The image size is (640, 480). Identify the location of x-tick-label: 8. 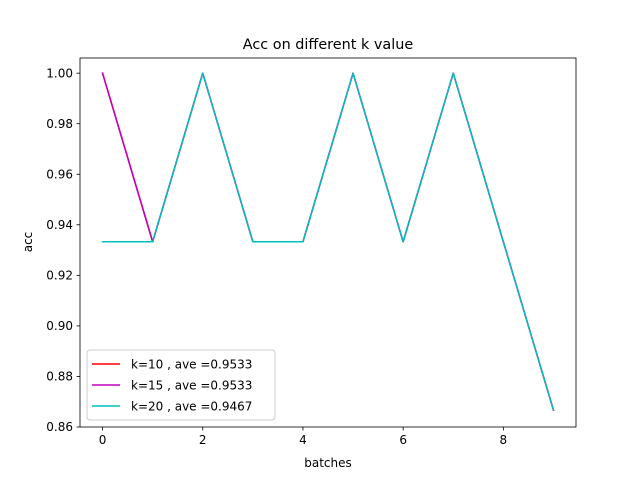
(504, 440).